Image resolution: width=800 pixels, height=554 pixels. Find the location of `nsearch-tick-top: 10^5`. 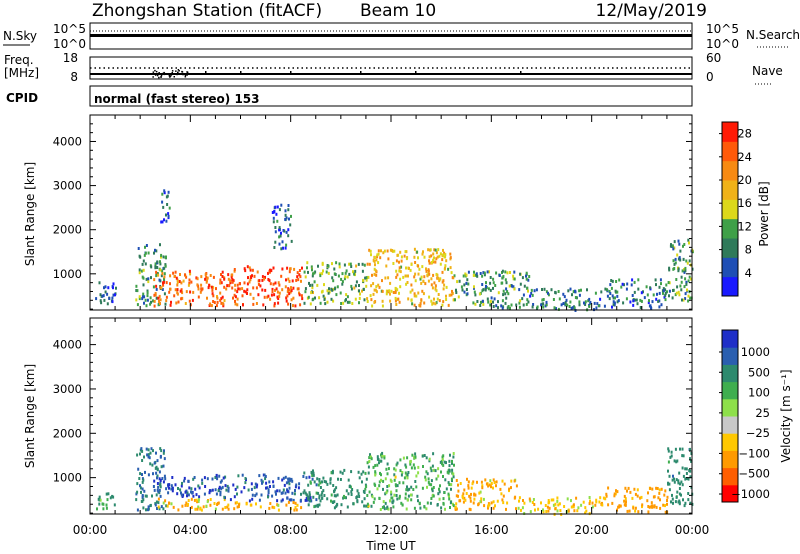

nsearch-tick-top: 10^5 is located at coordinates (722, 29).